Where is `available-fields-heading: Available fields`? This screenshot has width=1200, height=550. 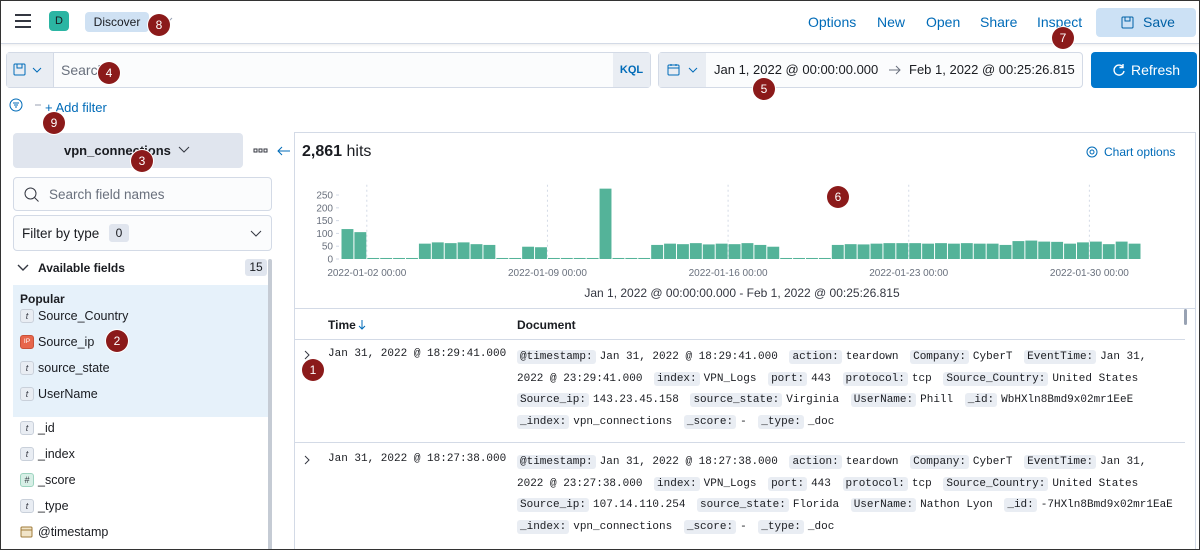
available-fields-heading: Available fields is located at coordinates (81, 268).